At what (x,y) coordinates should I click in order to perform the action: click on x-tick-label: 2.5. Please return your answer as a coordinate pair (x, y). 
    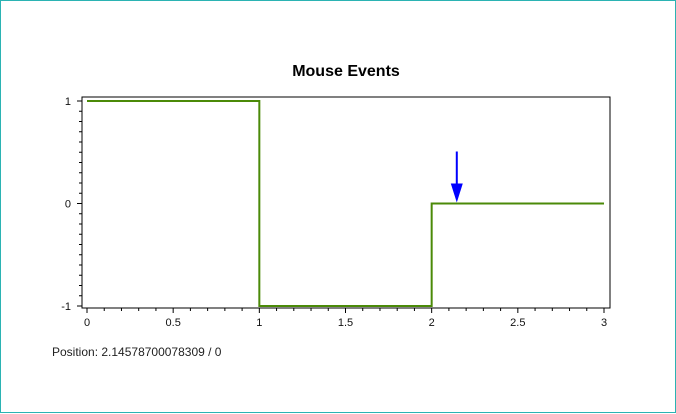
    Looking at the image, I should click on (517, 323).